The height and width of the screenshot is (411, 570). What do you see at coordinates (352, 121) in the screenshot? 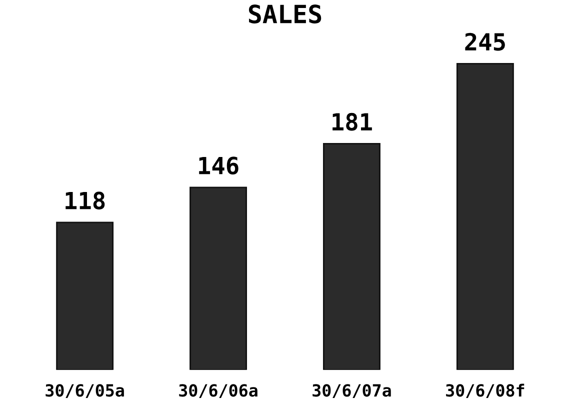
I see `data-label: 181` at bounding box center [352, 121].